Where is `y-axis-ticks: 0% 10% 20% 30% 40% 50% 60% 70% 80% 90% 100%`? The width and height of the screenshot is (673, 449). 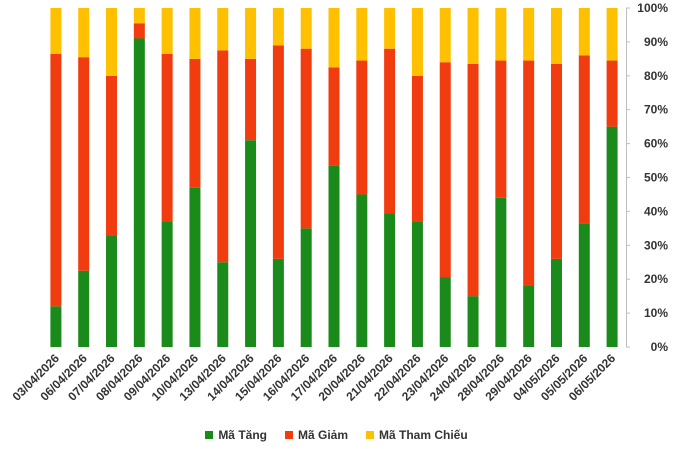
y-axis-ticks: 0% 10% 20% 30% 40% 50% 60% 70% 80% 90% 100% is located at coordinates (647, 177).